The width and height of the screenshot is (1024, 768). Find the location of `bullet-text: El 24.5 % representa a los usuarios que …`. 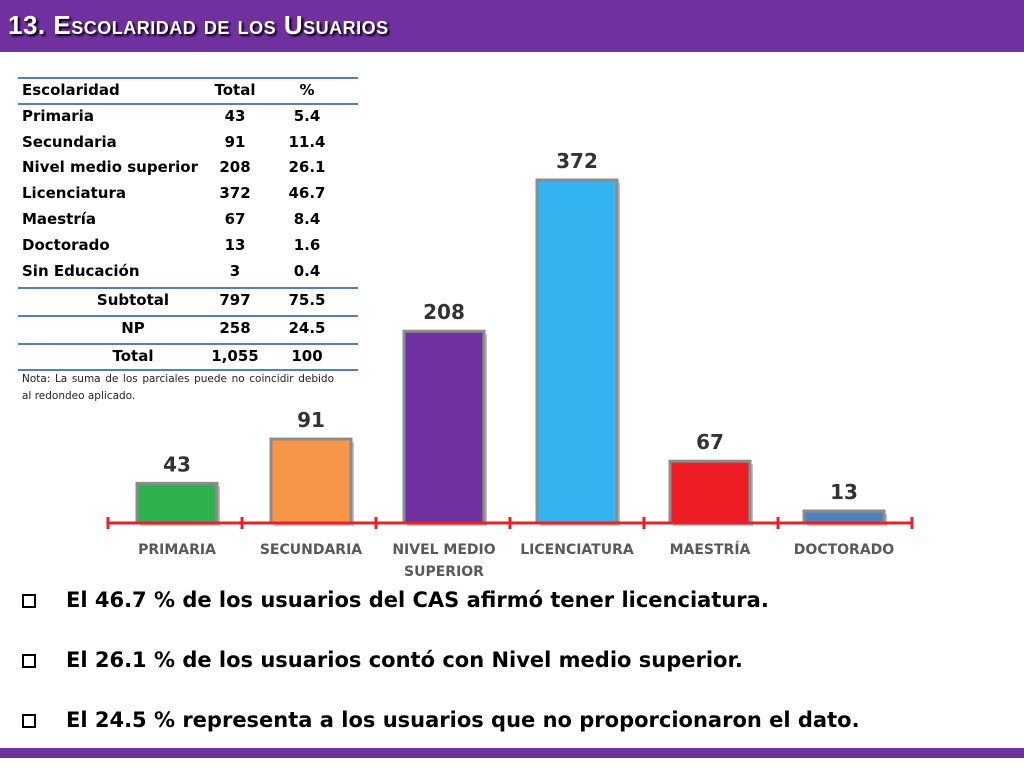

bullet-text: El 24.5 % representa a los usuarios que … is located at coordinates (463, 720).